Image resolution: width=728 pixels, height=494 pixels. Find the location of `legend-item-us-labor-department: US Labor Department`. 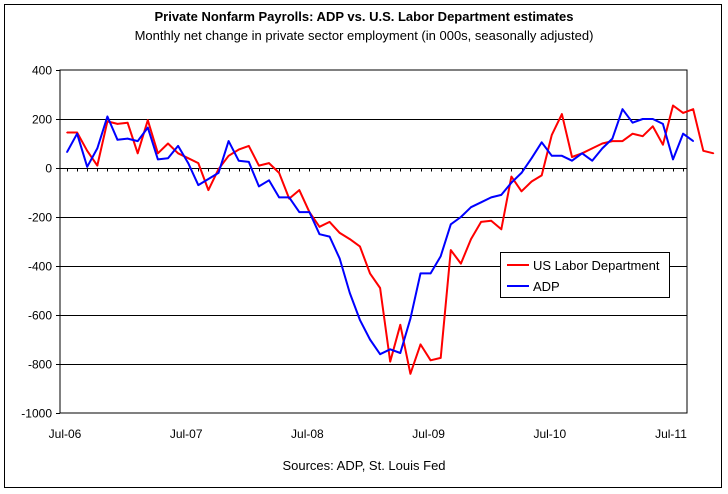

legend-item-us-labor-department: US Labor Department is located at coordinates (583, 265).